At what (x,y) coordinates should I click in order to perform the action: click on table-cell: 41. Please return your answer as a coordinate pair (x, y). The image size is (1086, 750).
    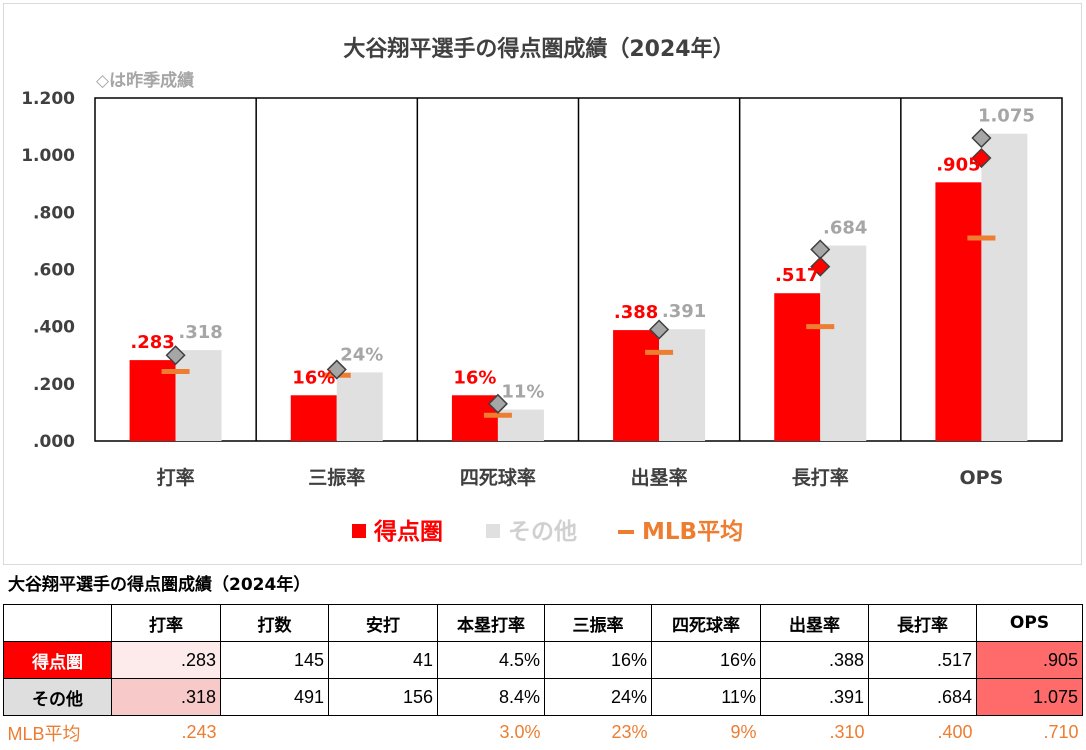
    Looking at the image, I should click on (383, 660).